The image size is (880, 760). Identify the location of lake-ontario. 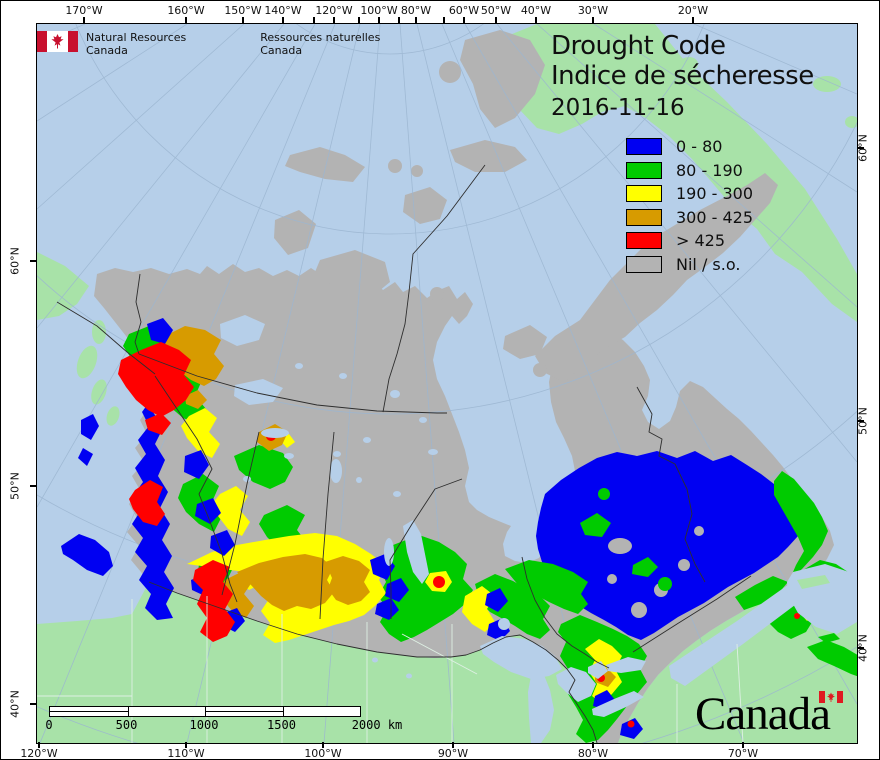
(626, 665).